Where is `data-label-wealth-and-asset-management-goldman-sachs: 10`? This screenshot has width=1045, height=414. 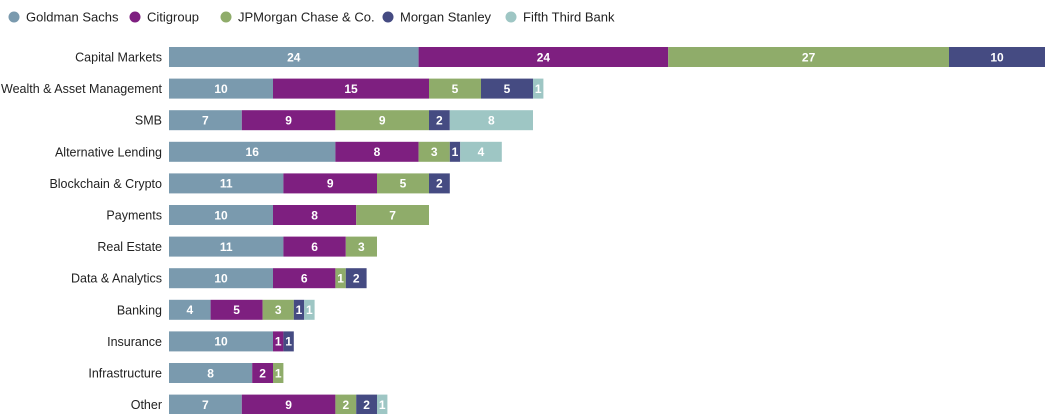 data-label-wealth-and-asset-management-goldman-sachs: 10 is located at coordinates (221, 89).